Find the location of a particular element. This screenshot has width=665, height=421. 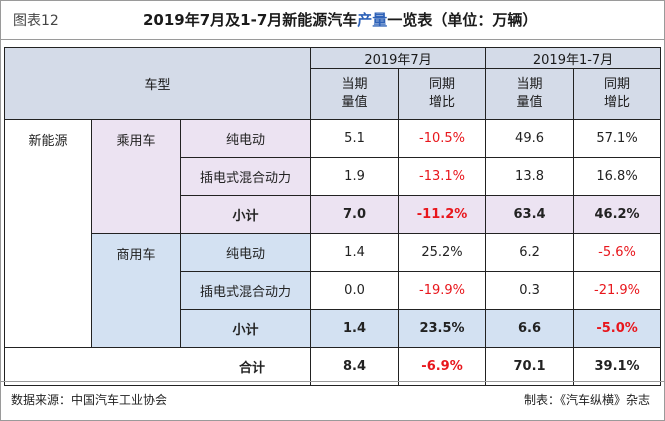

category-cell: 新能源 is located at coordinates (48, 233).